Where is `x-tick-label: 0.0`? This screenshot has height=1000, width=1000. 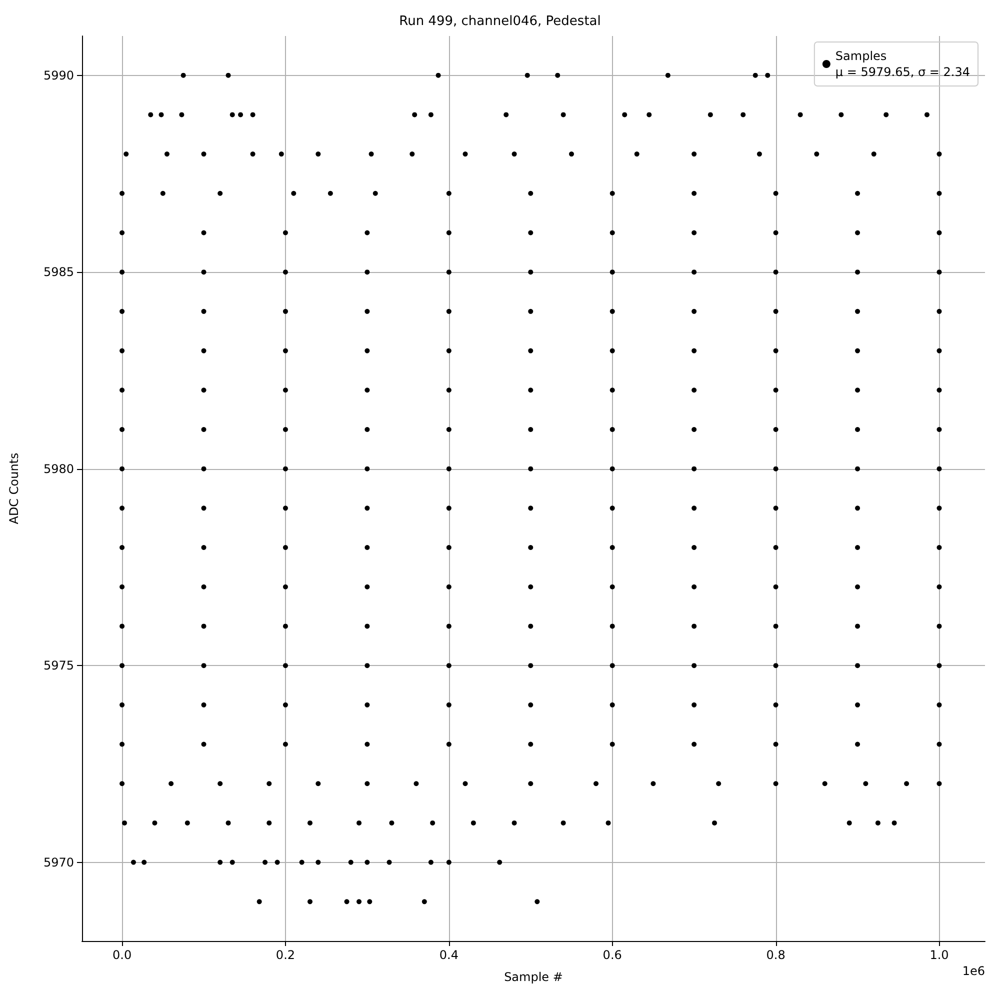
x-tick-label: 0.0 is located at coordinates (122, 955).